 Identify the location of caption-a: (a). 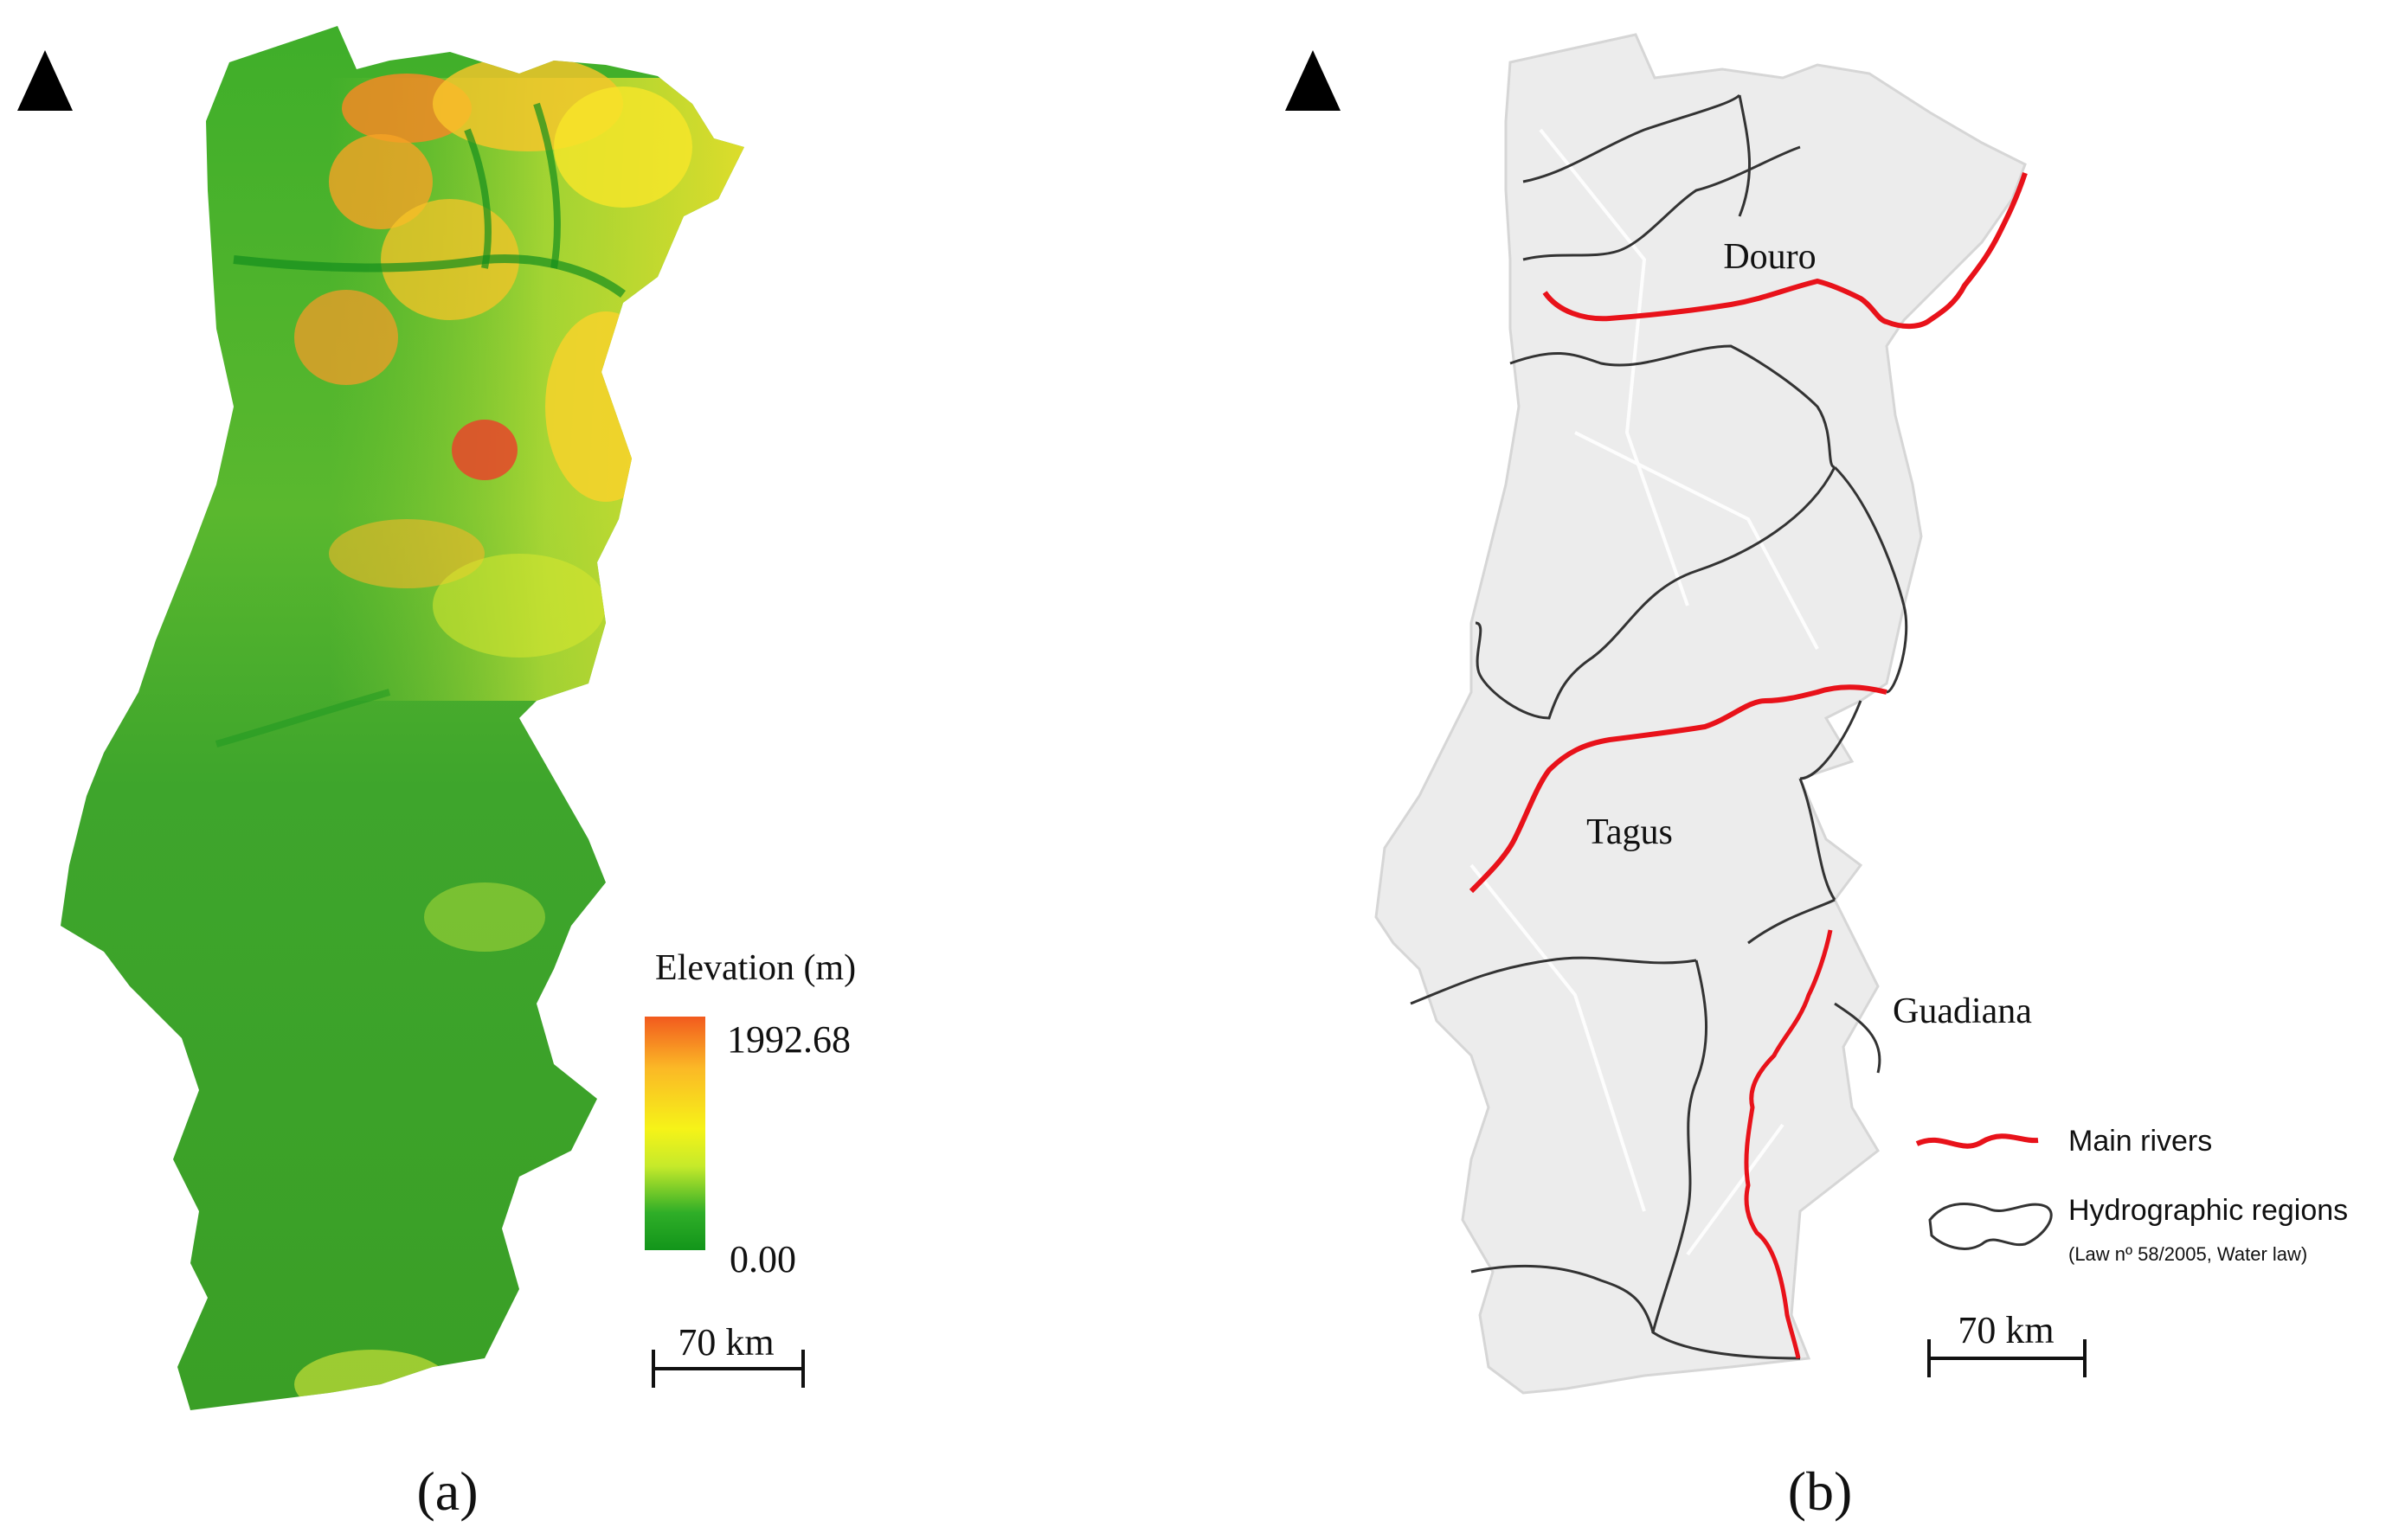
(447, 1491).